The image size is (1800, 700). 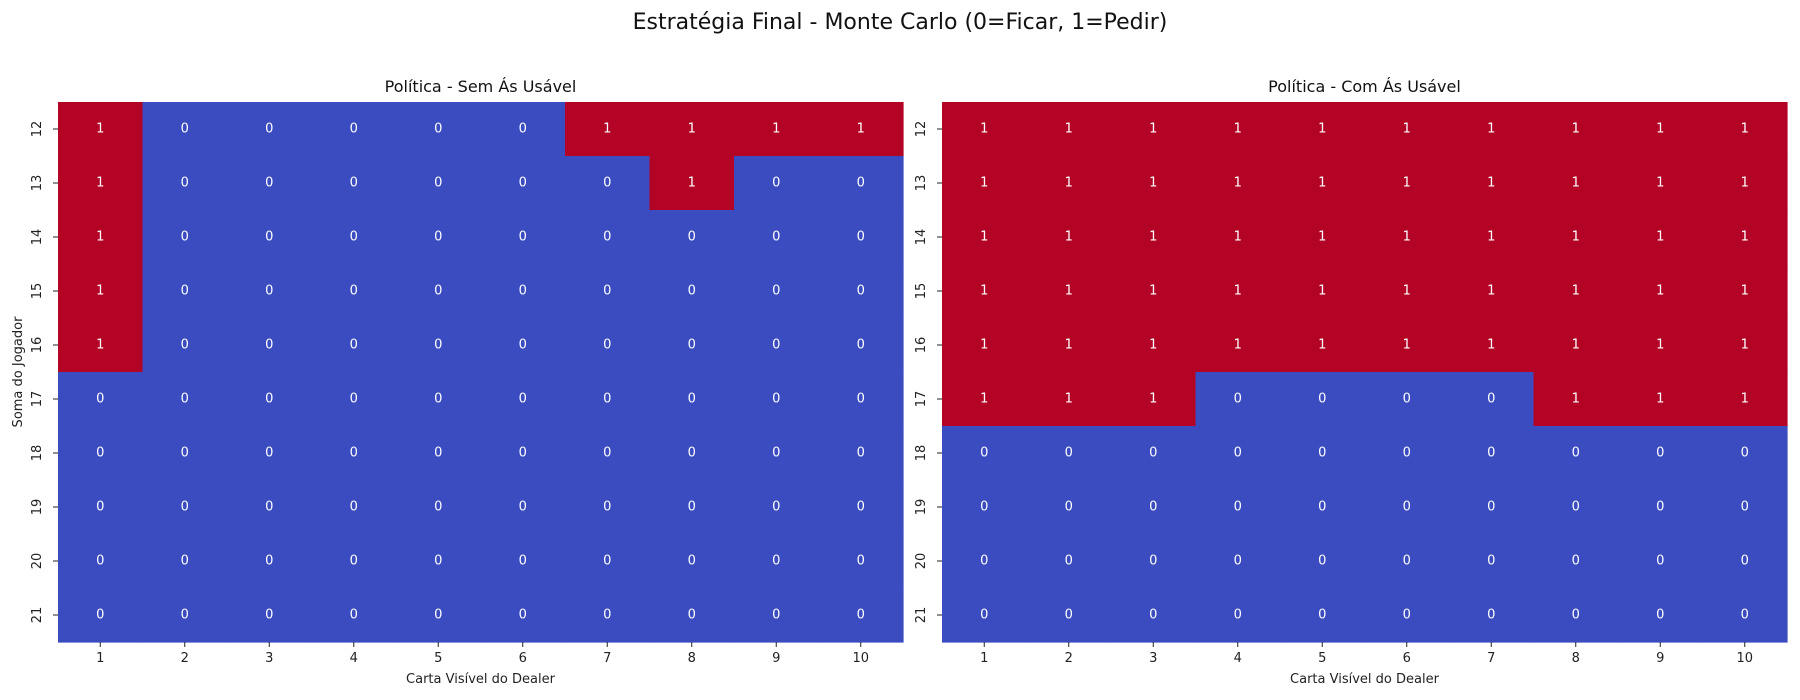 What do you see at coordinates (692, 658) in the screenshot?
I see `x-tick-label: 8` at bounding box center [692, 658].